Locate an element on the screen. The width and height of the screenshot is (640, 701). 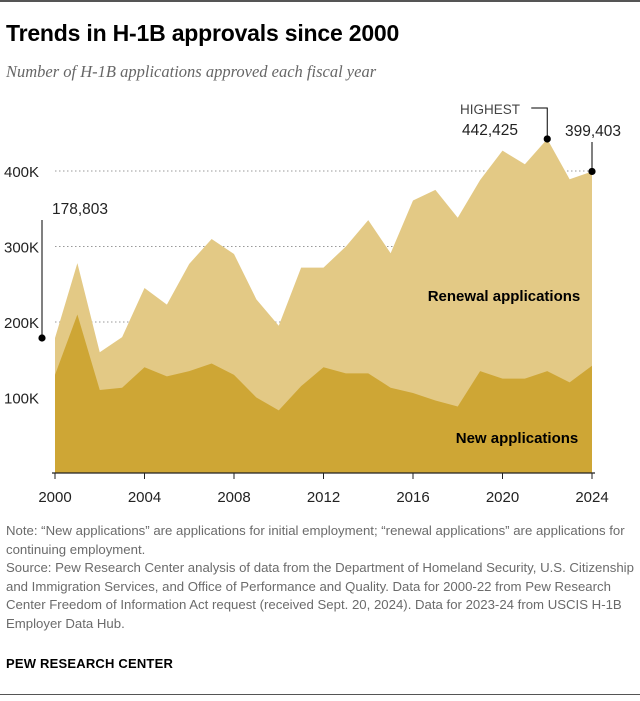
x-tick-label-2020: 2020 is located at coordinates (502, 497).